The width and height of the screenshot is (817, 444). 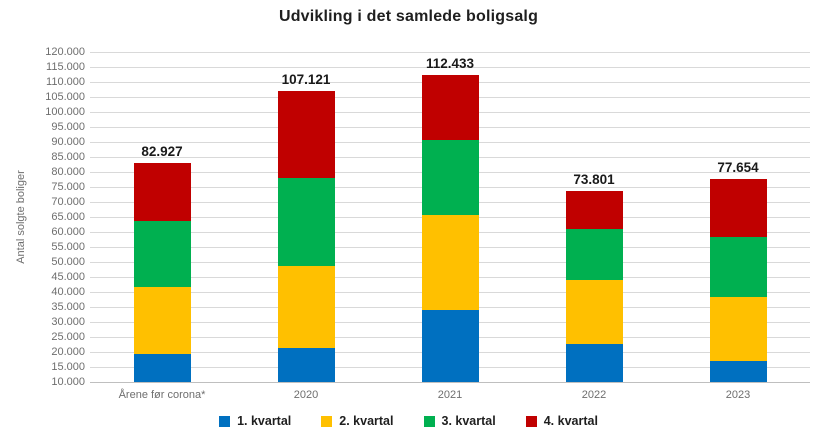 What do you see at coordinates (68, 262) in the screenshot?
I see `y-tick-label: 50.000` at bounding box center [68, 262].